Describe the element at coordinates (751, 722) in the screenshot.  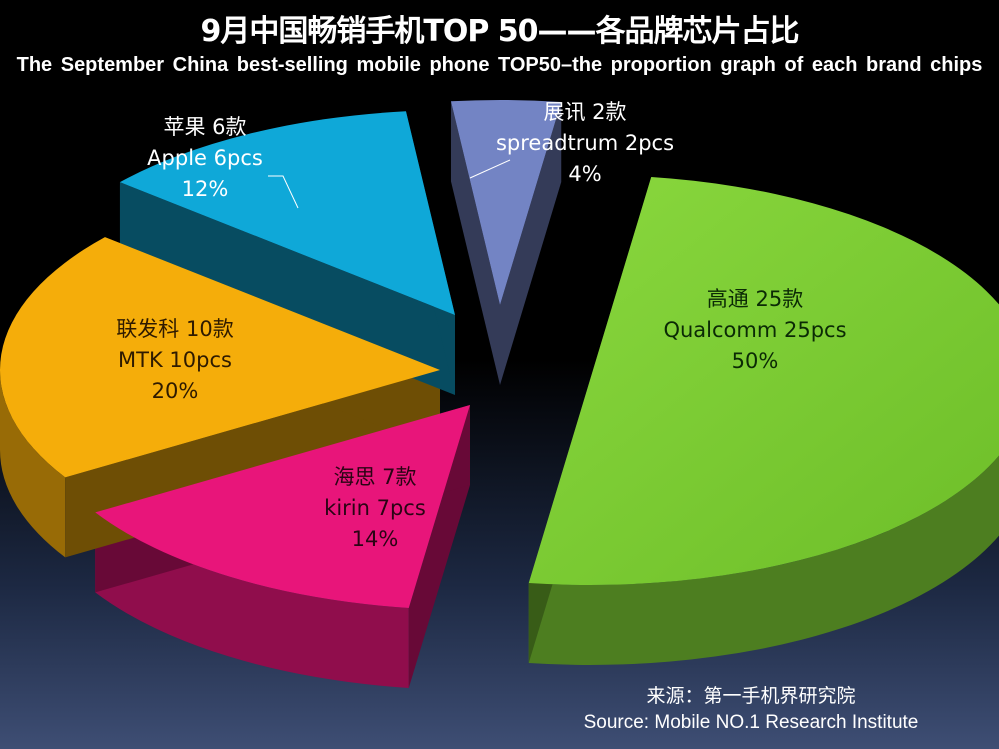
I see `source-en: Source: Mobile NO.1 Research Institute` at that location.